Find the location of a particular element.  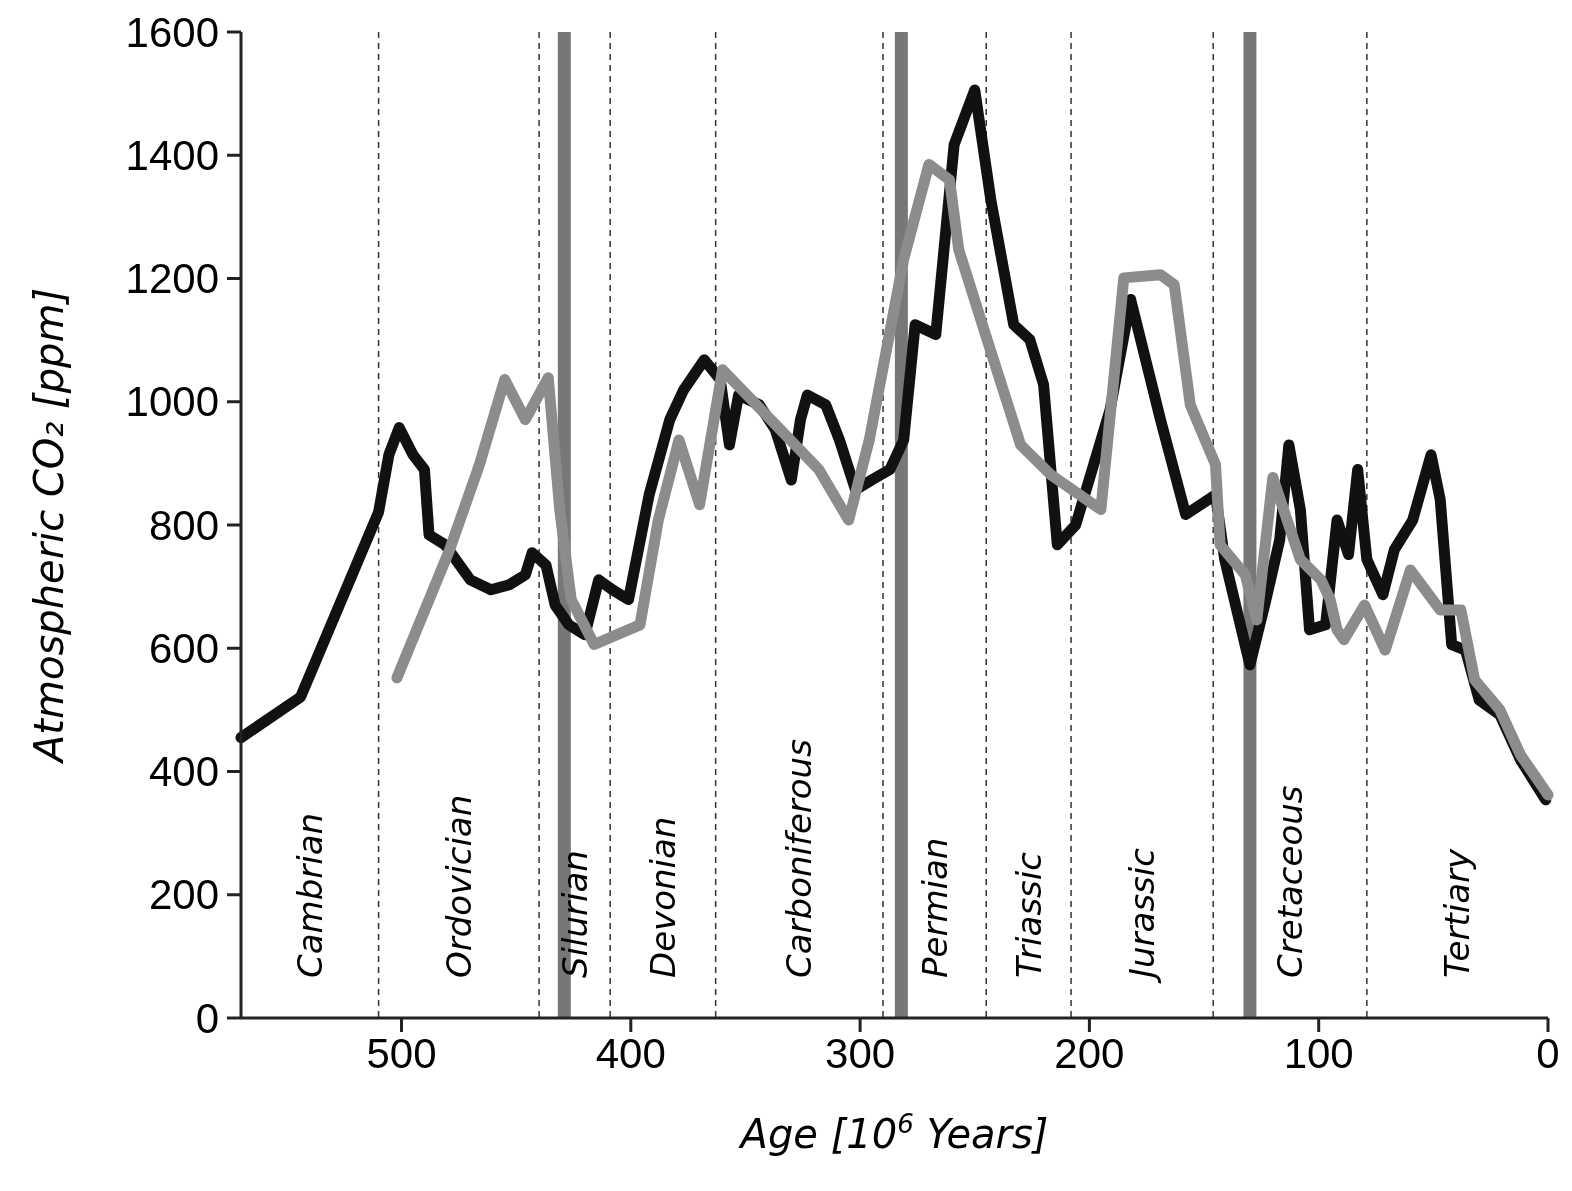

annotation: Tertiary is located at coordinates (1457, 912).